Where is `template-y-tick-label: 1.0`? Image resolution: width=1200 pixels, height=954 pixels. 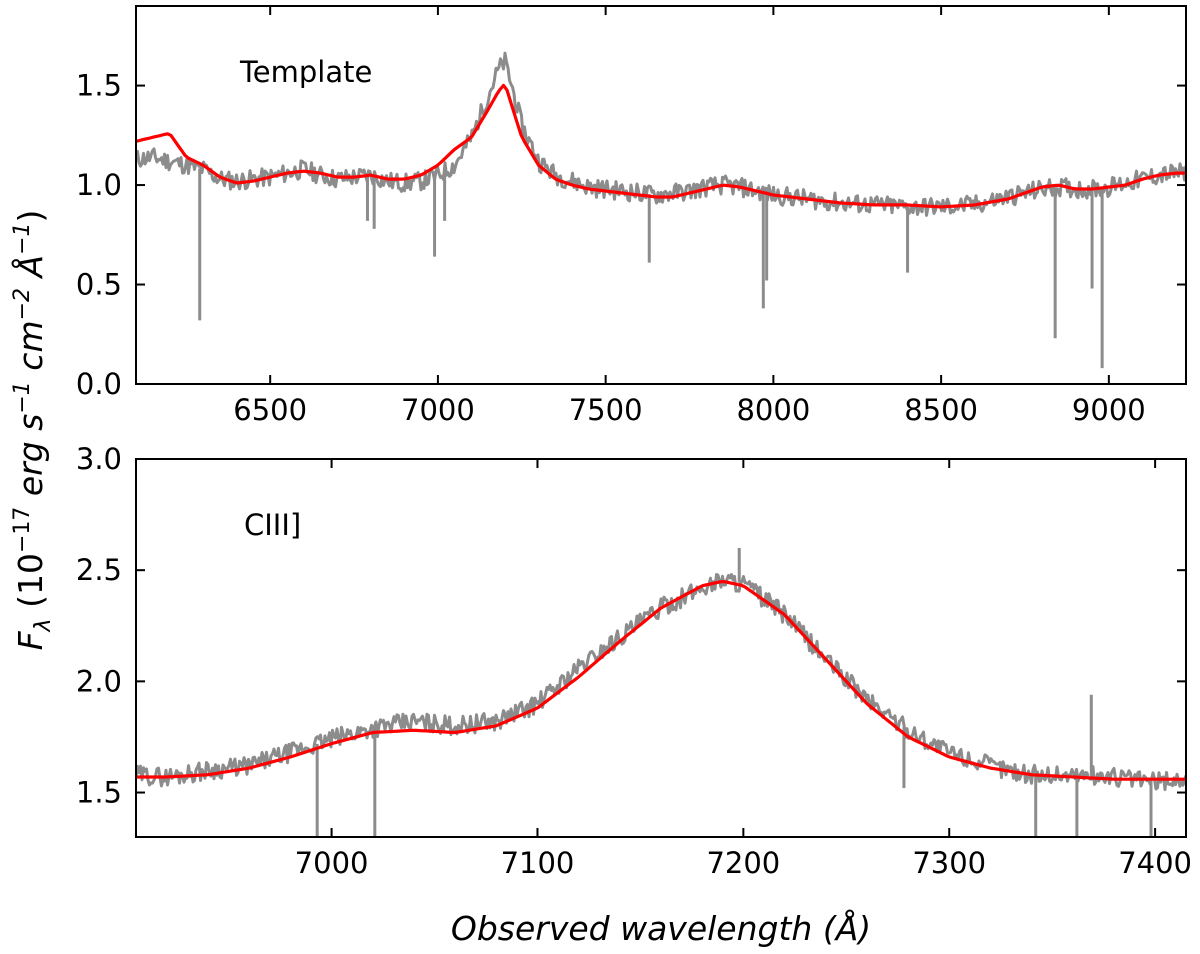 template-y-tick-label: 1.0 is located at coordinates (99, 185).